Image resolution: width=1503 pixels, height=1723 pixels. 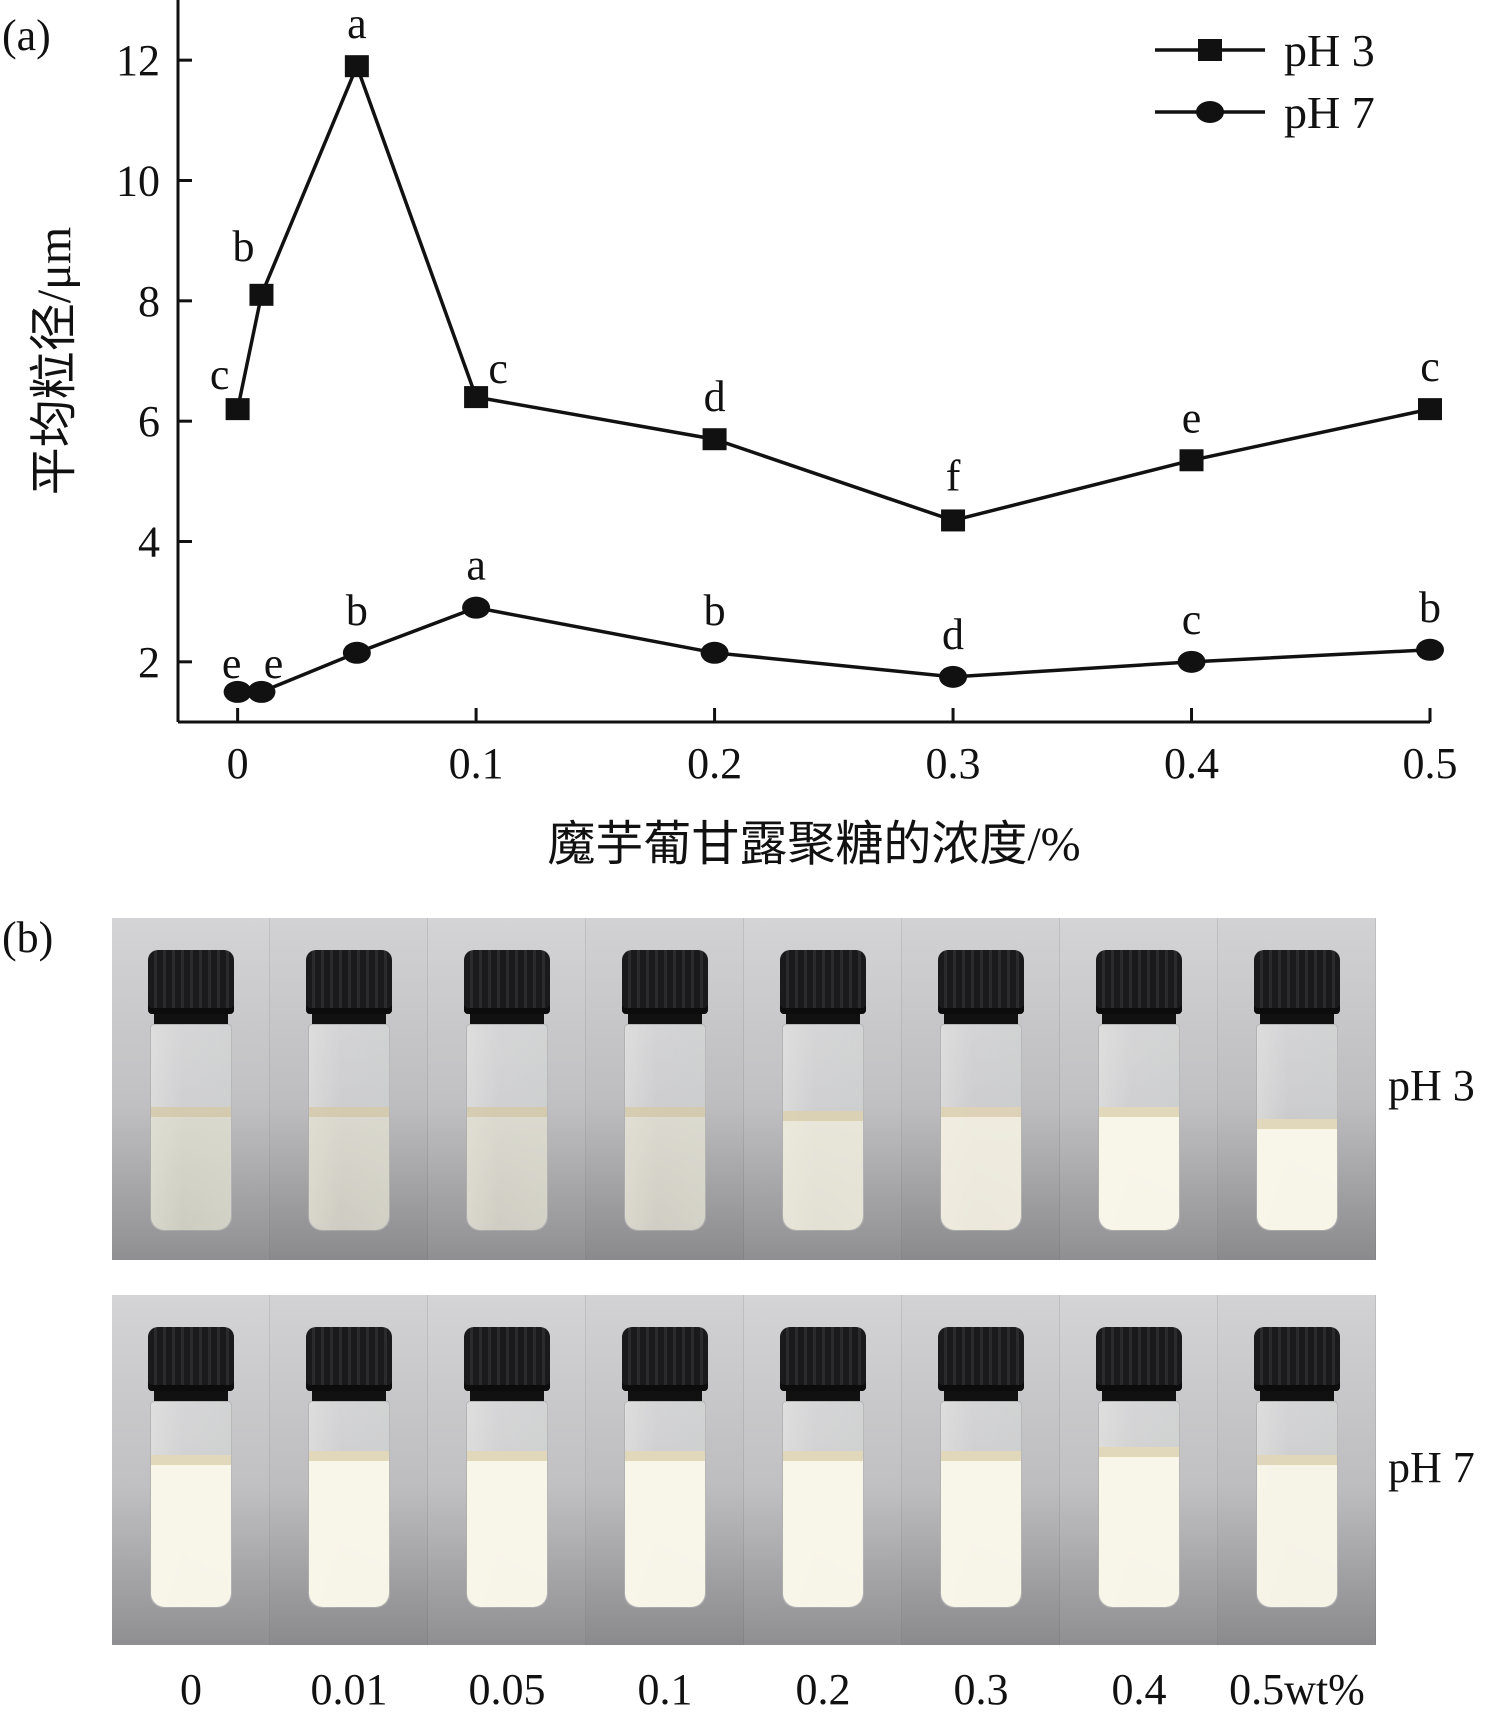 I want to click on row-label-ph7: pH 7, so click(x=1431, y=1467).